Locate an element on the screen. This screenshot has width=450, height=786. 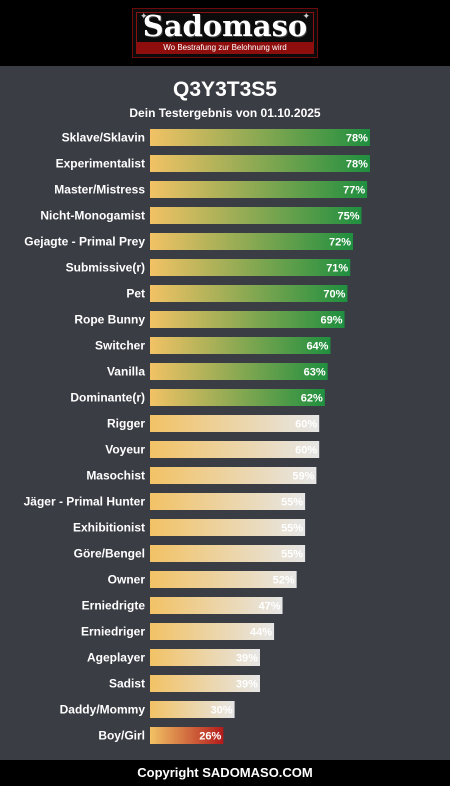
category-label: Voyeur is located at coordinates (125, 450).